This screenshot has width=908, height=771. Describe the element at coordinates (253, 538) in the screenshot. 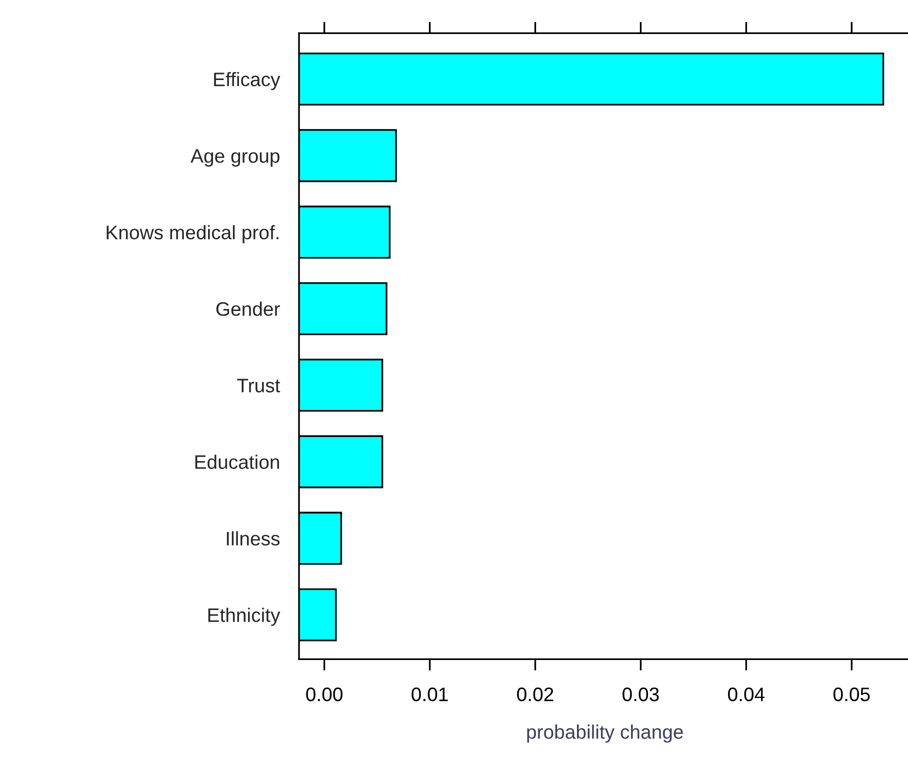

I see `y-tick-label: Illness` at that location.